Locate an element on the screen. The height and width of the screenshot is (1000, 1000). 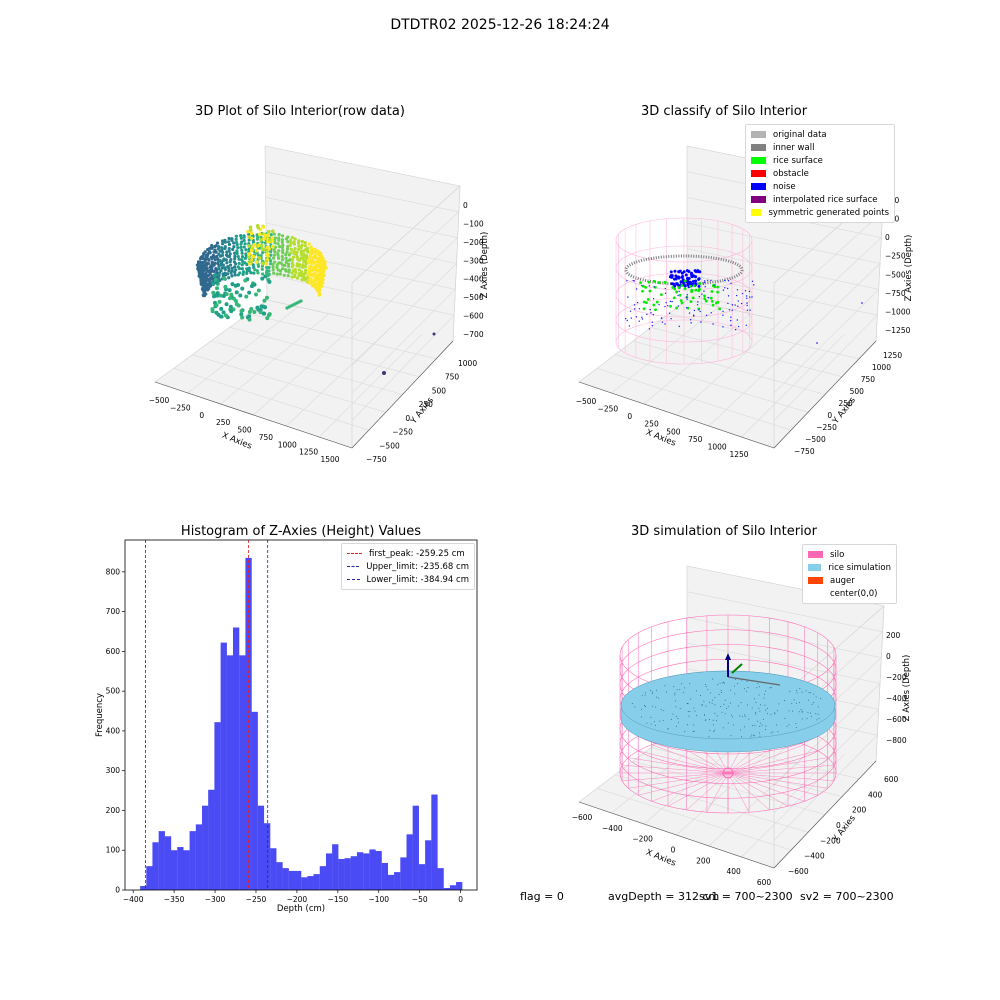
legend-label: symmetric generated points is located at coordinates (828, 212).